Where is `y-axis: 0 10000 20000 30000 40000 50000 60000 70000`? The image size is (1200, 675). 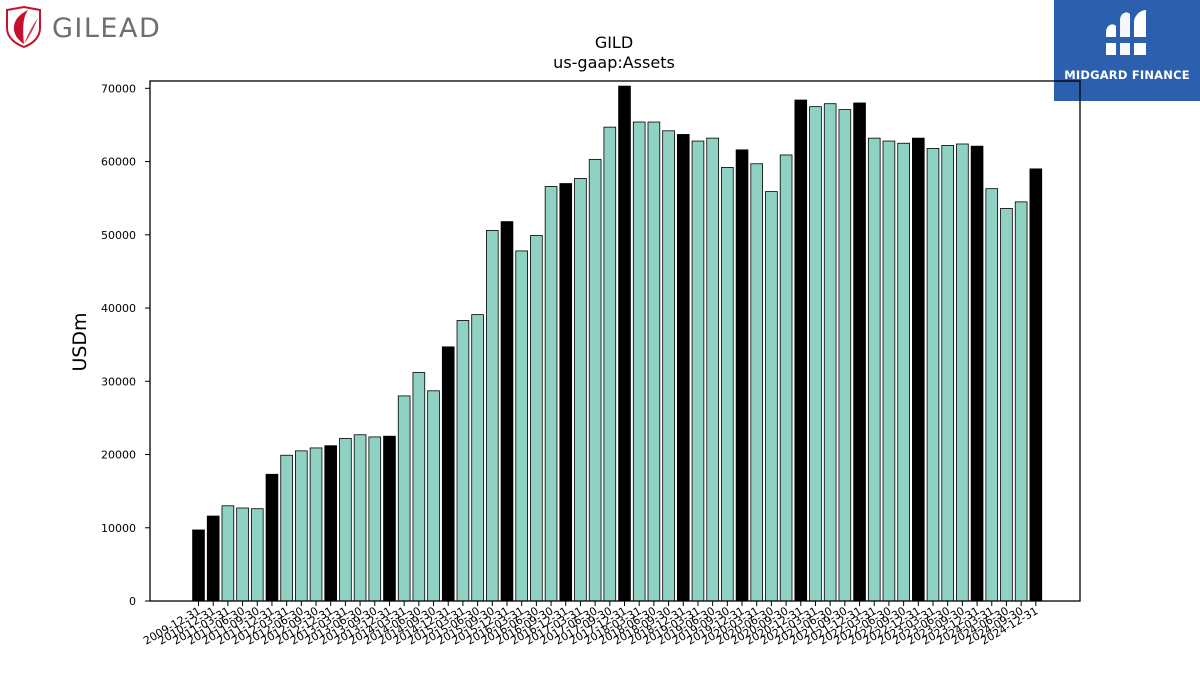
y-axis: 0 10000 20000 30000 40000 50000 60000 70000 is located at coordinates (125, 345).